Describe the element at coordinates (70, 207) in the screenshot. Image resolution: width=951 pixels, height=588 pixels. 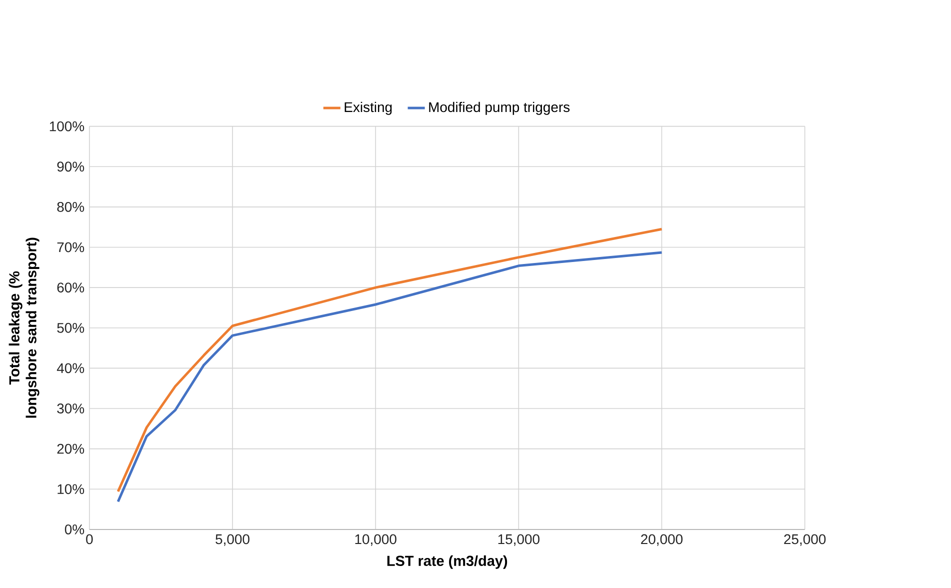
I see `y-tick-label: 80%` at that location.